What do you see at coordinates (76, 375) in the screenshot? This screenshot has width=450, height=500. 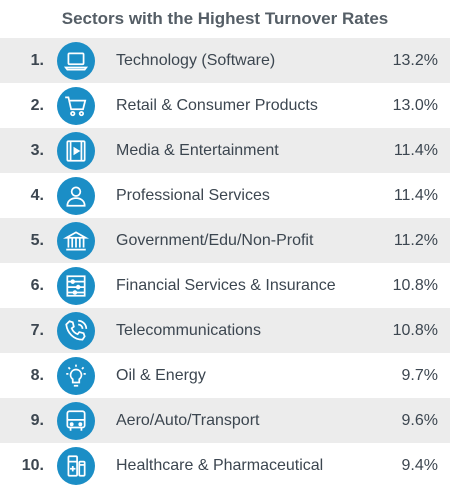 I see `lightbulb-icon` at bounding box center [76, 375].